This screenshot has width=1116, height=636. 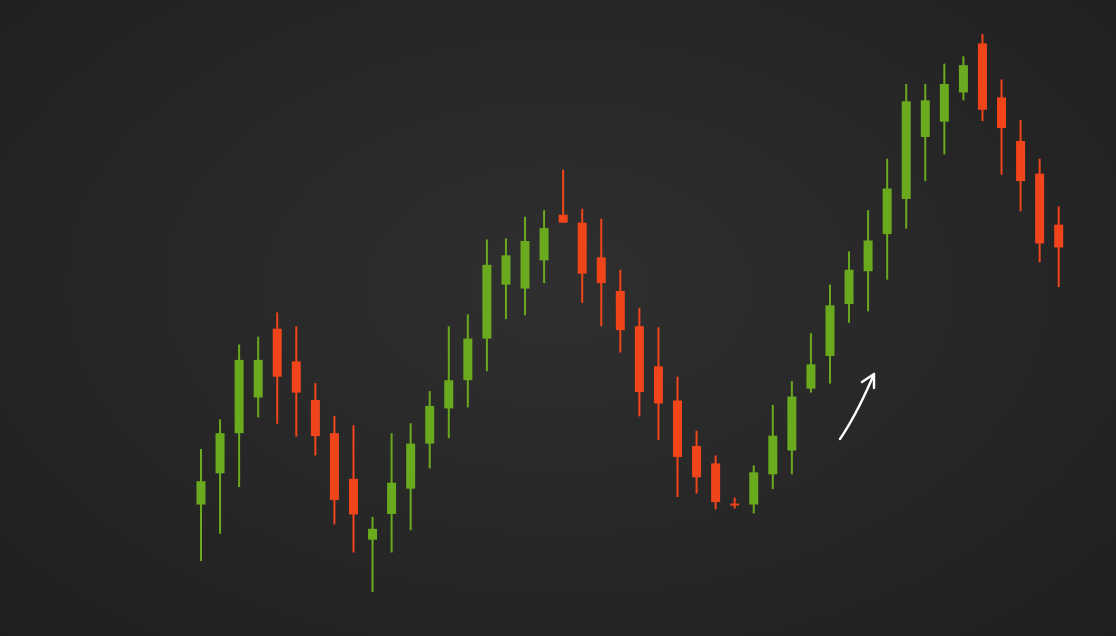 What do you see at coordinates (868, 381) in the screenshot?
I see `arrow-head` at bounding box center [868, 381].